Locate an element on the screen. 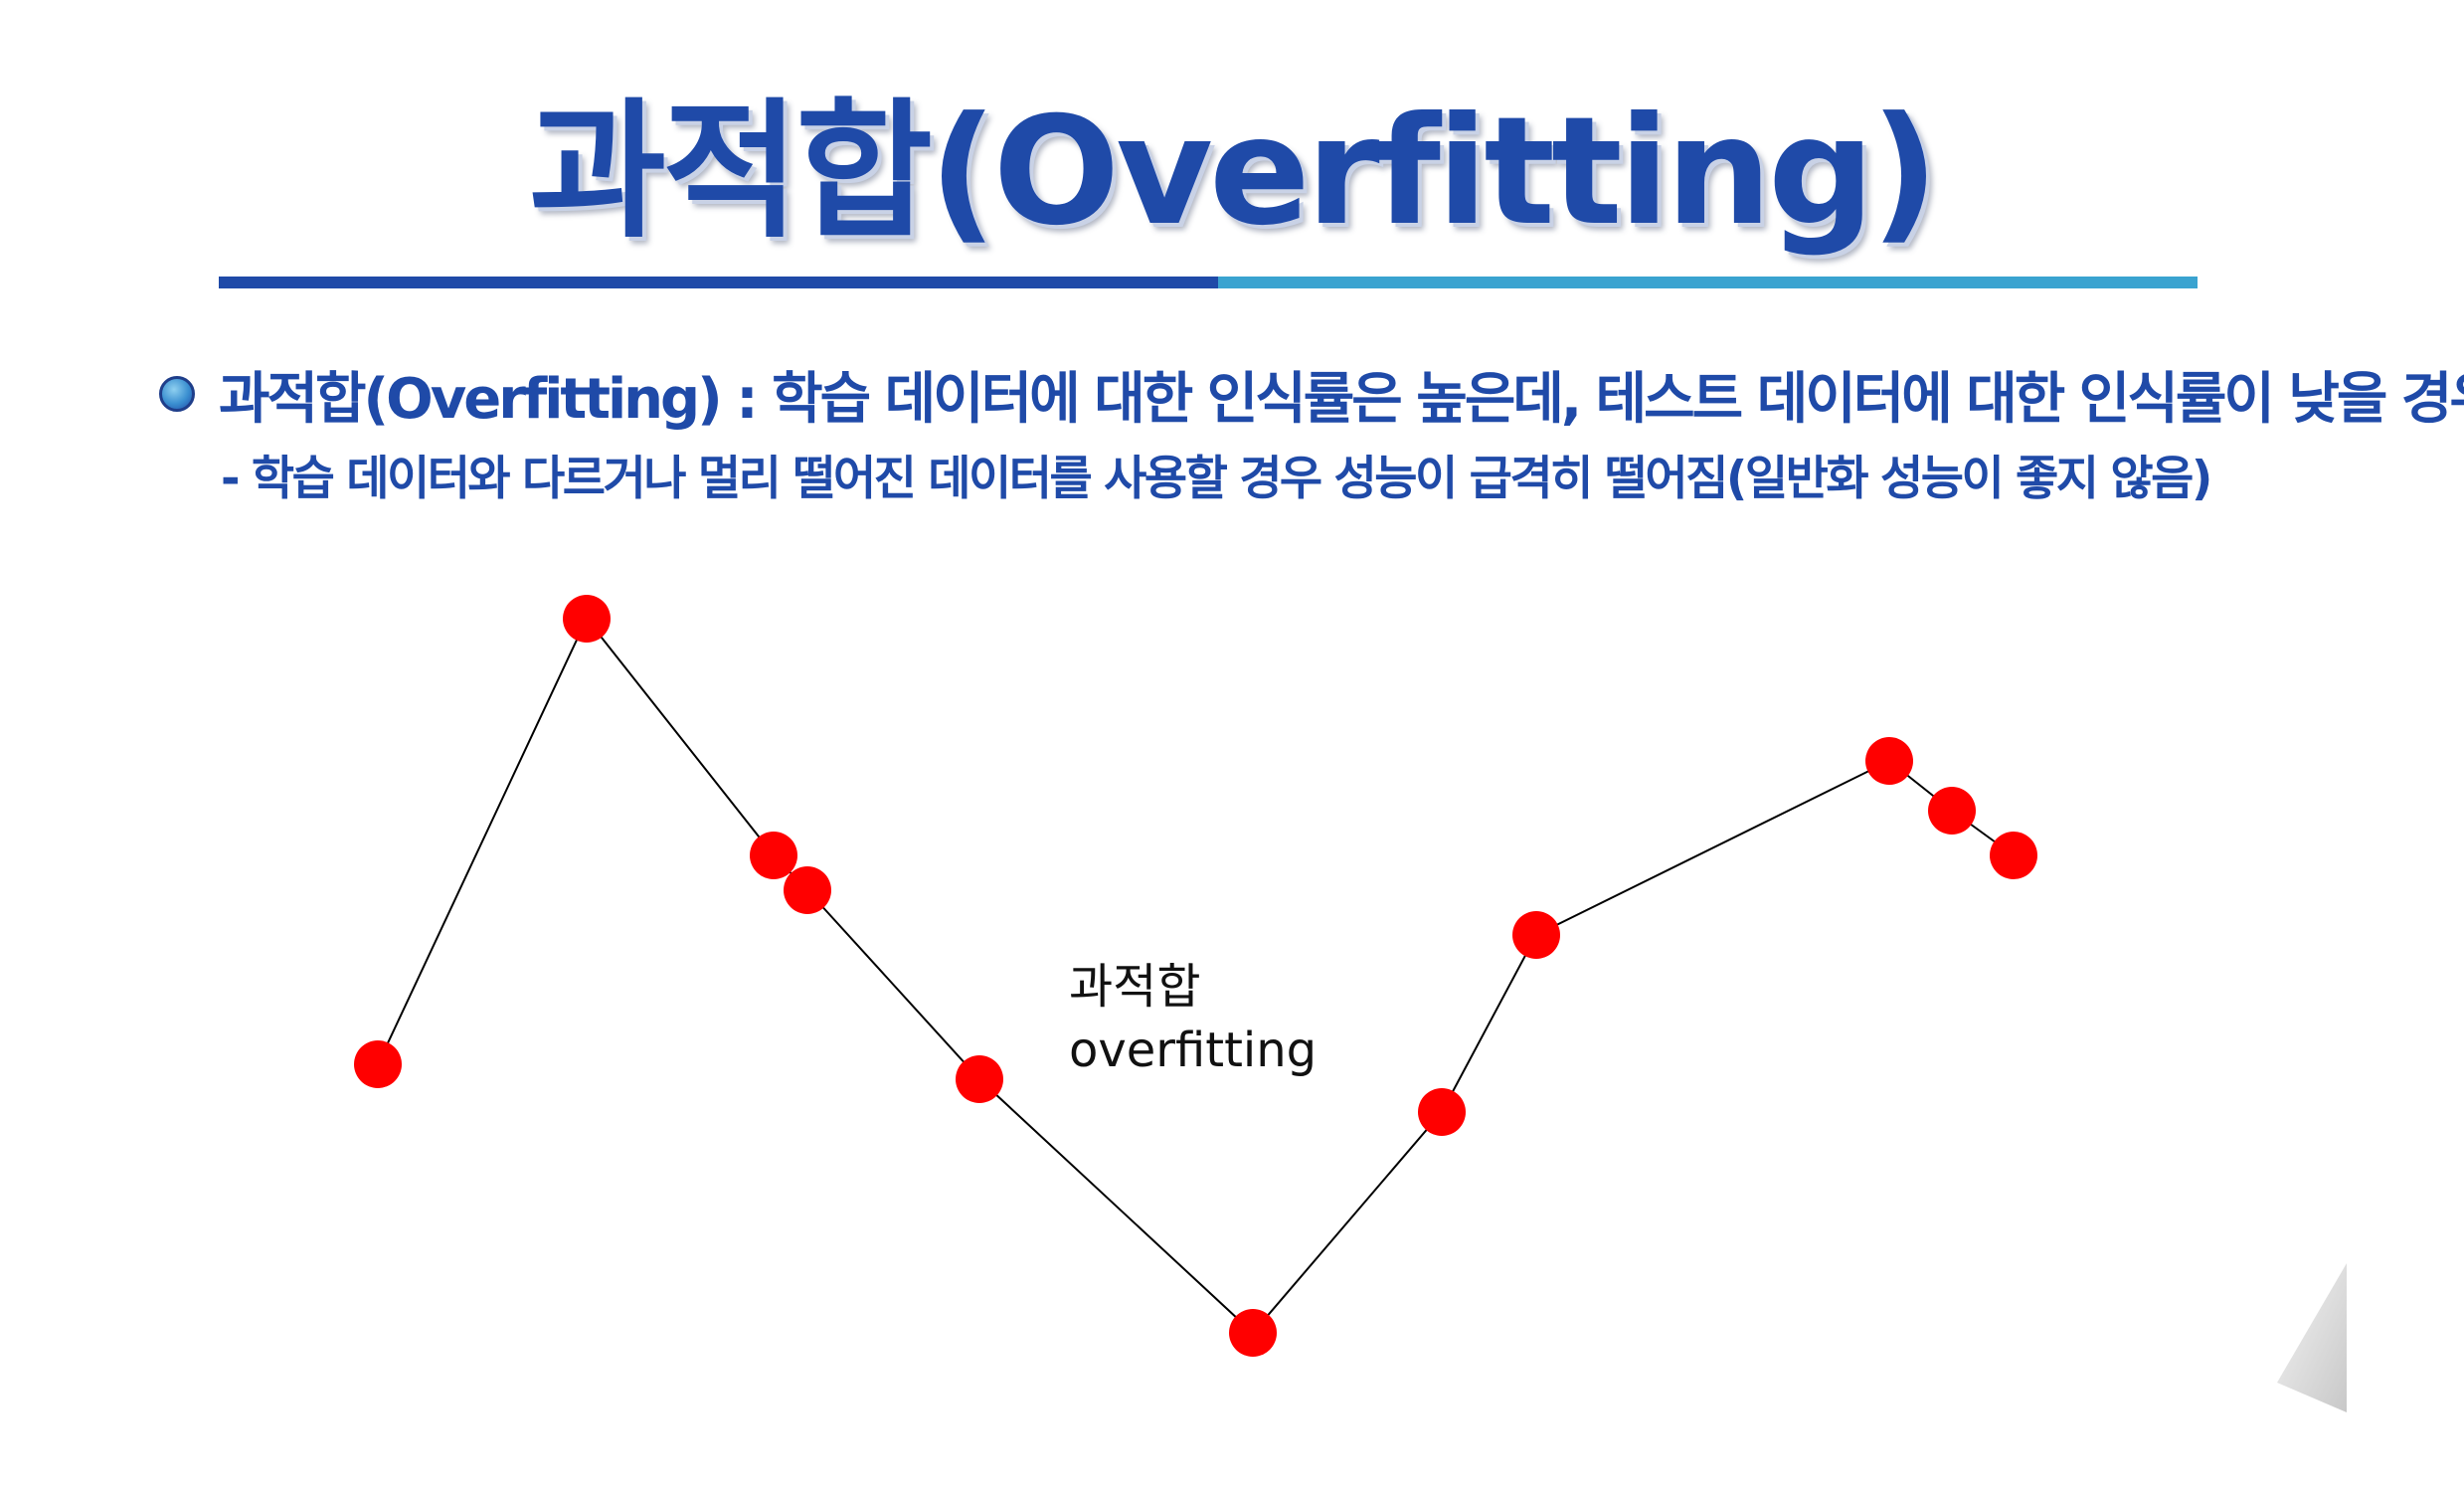  diagram-label: 과적합 overfitting is located at coordinates (1193, 1018).